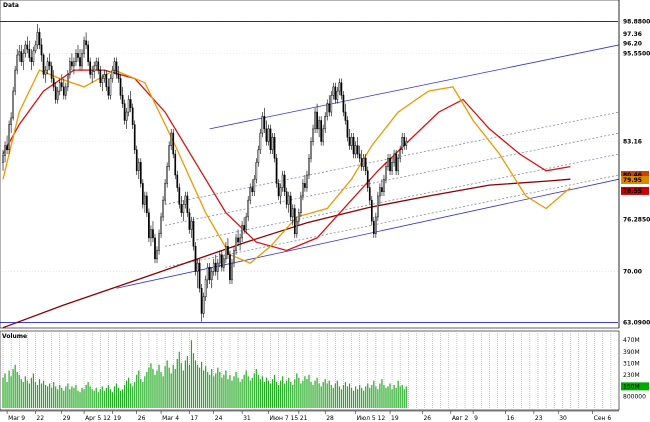  Describe the element at coordinates (395, 418) in the screenshot. I see `date-tick-label: 19` at that location.